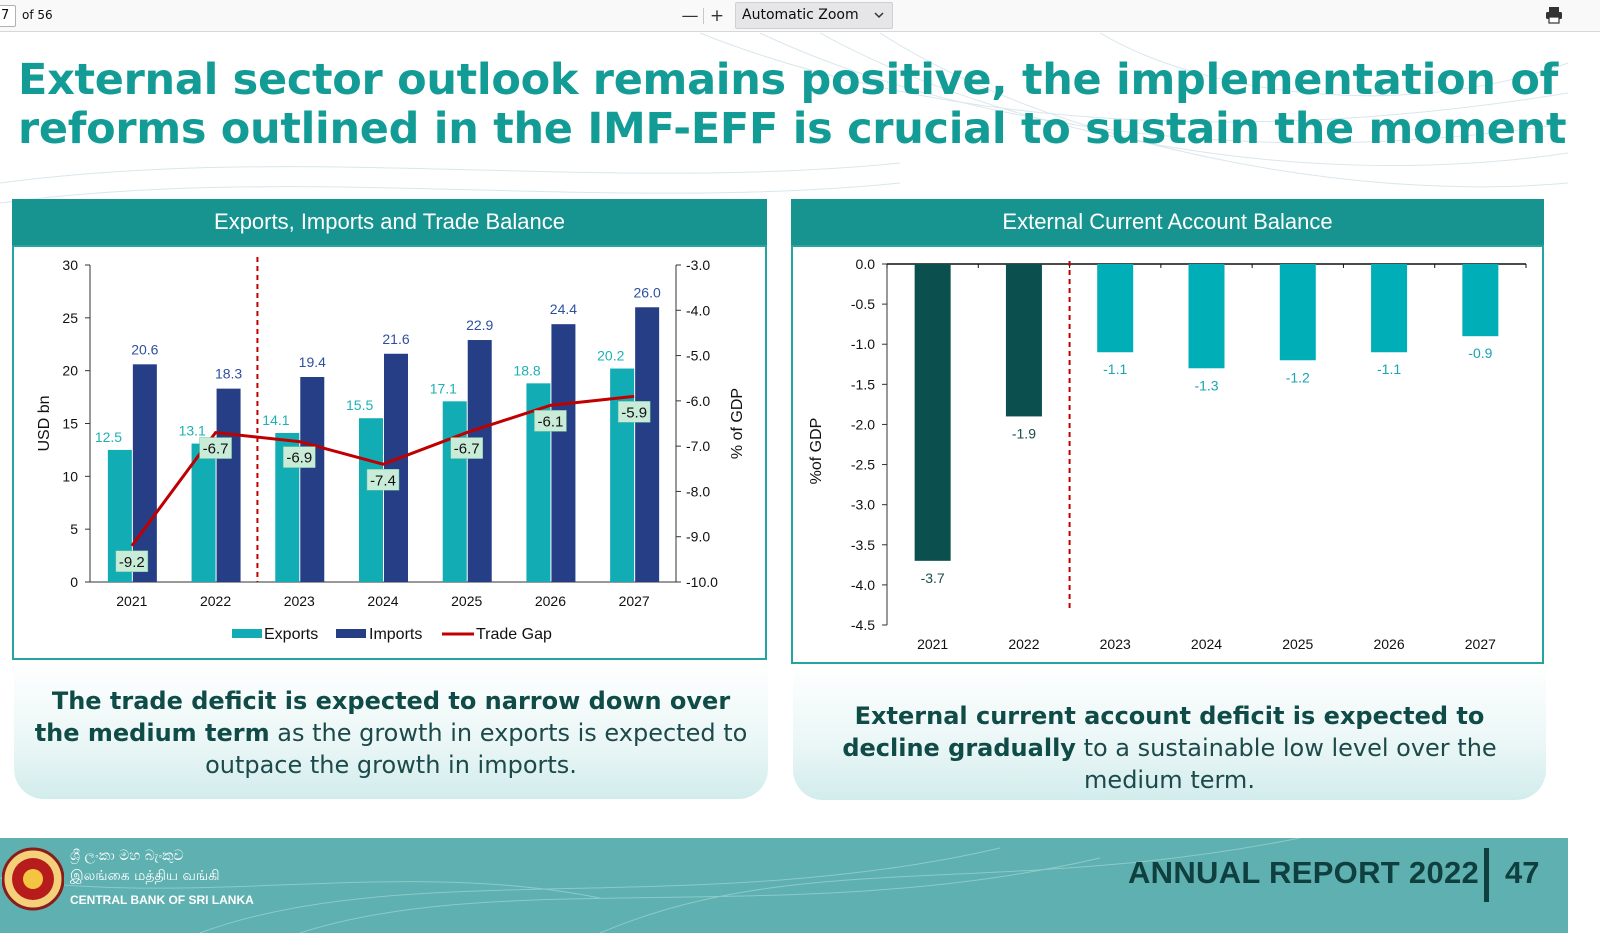  I want to click on trade-gap-value-label: -7.4, so click(383, 480).